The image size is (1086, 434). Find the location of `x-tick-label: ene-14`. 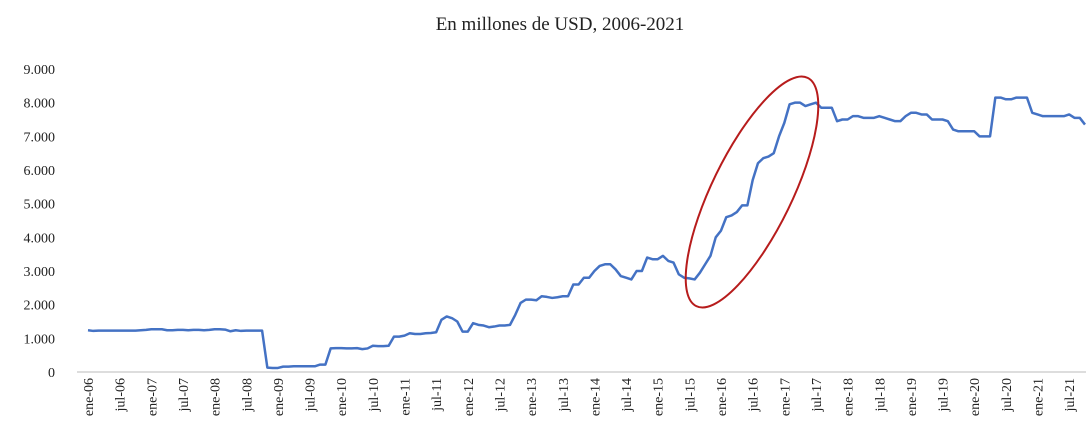

x-tick-label: ene-14 is located at coordinates (595, 397).